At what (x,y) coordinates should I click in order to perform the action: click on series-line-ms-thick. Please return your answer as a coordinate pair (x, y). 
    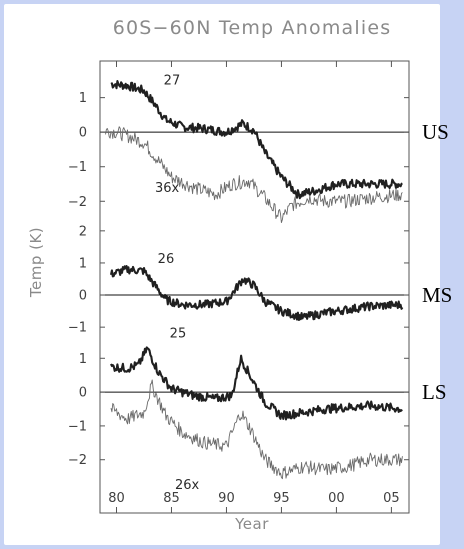
    Looking at the image, I should click on (256, 293).